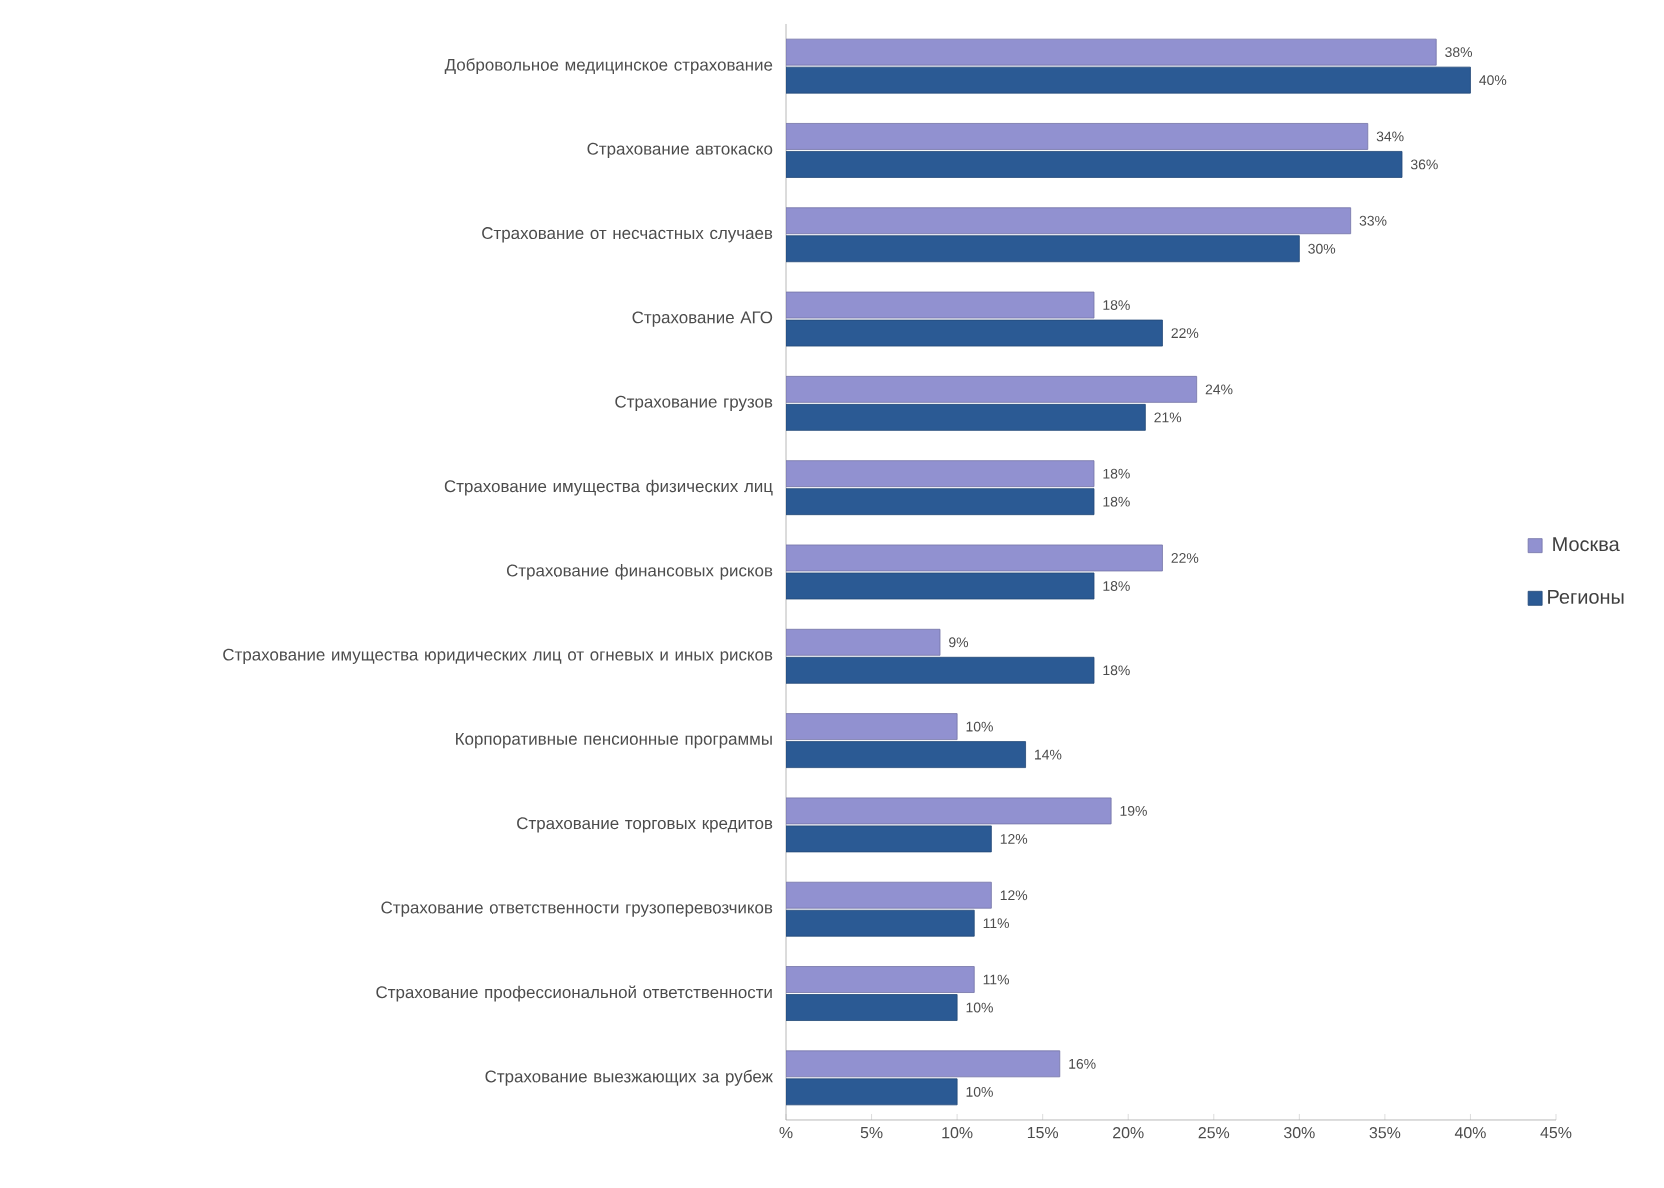 The width and height of the screenshot is (1664, 1188). I want to click on legend-label: Регионы, so click(1586, 596).